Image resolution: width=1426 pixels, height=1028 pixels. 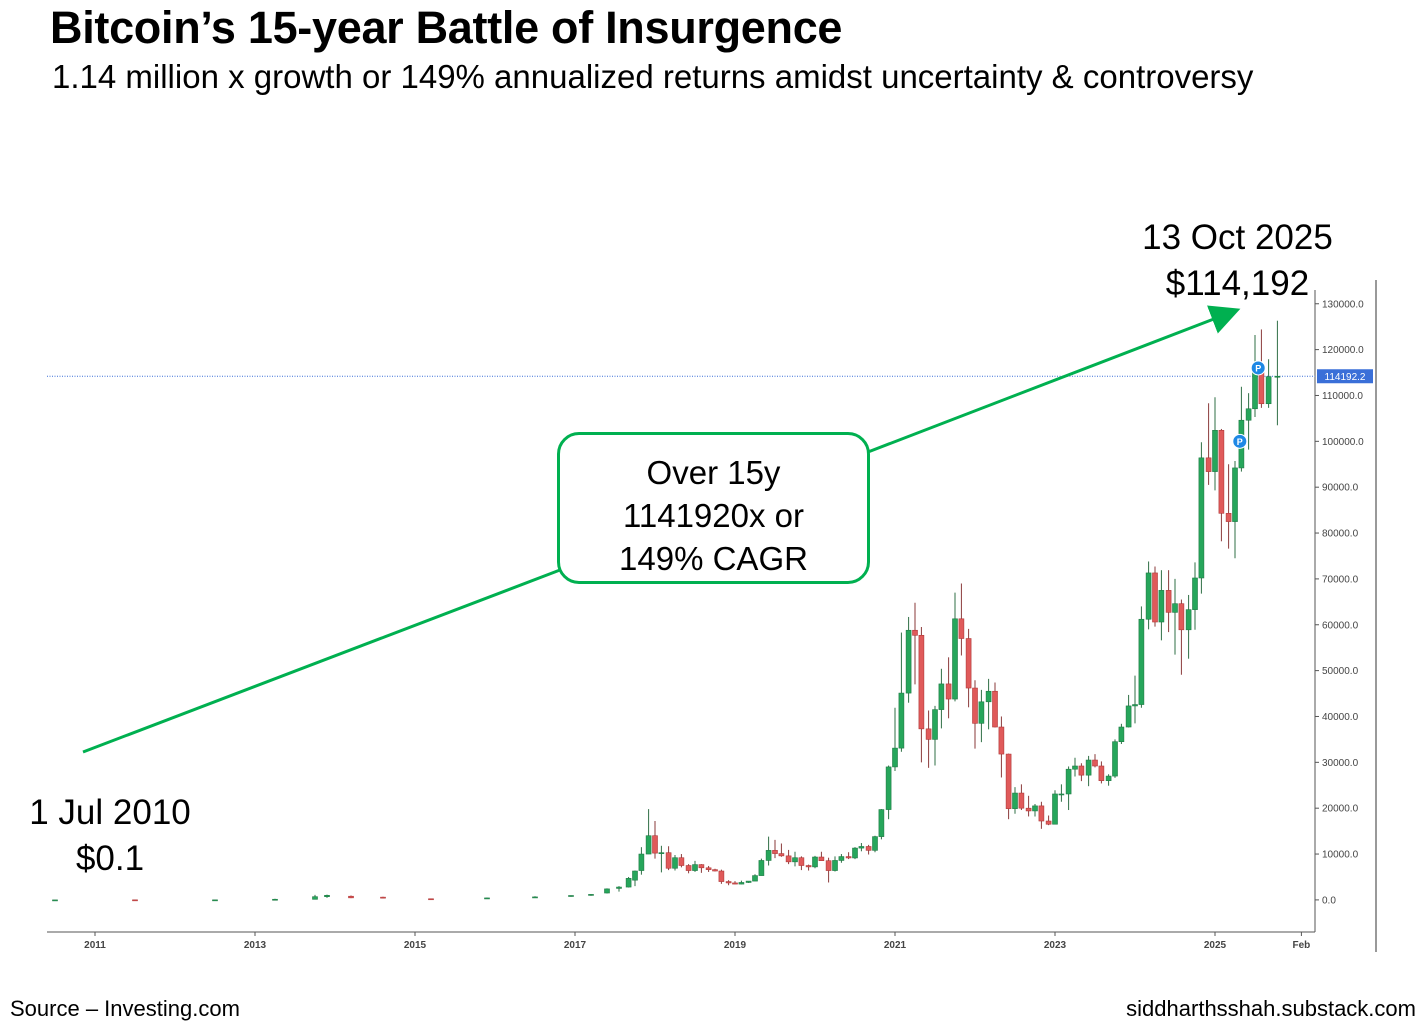 I want to click on y-tick-label: 30000.0, so click(x=1340, y=763).